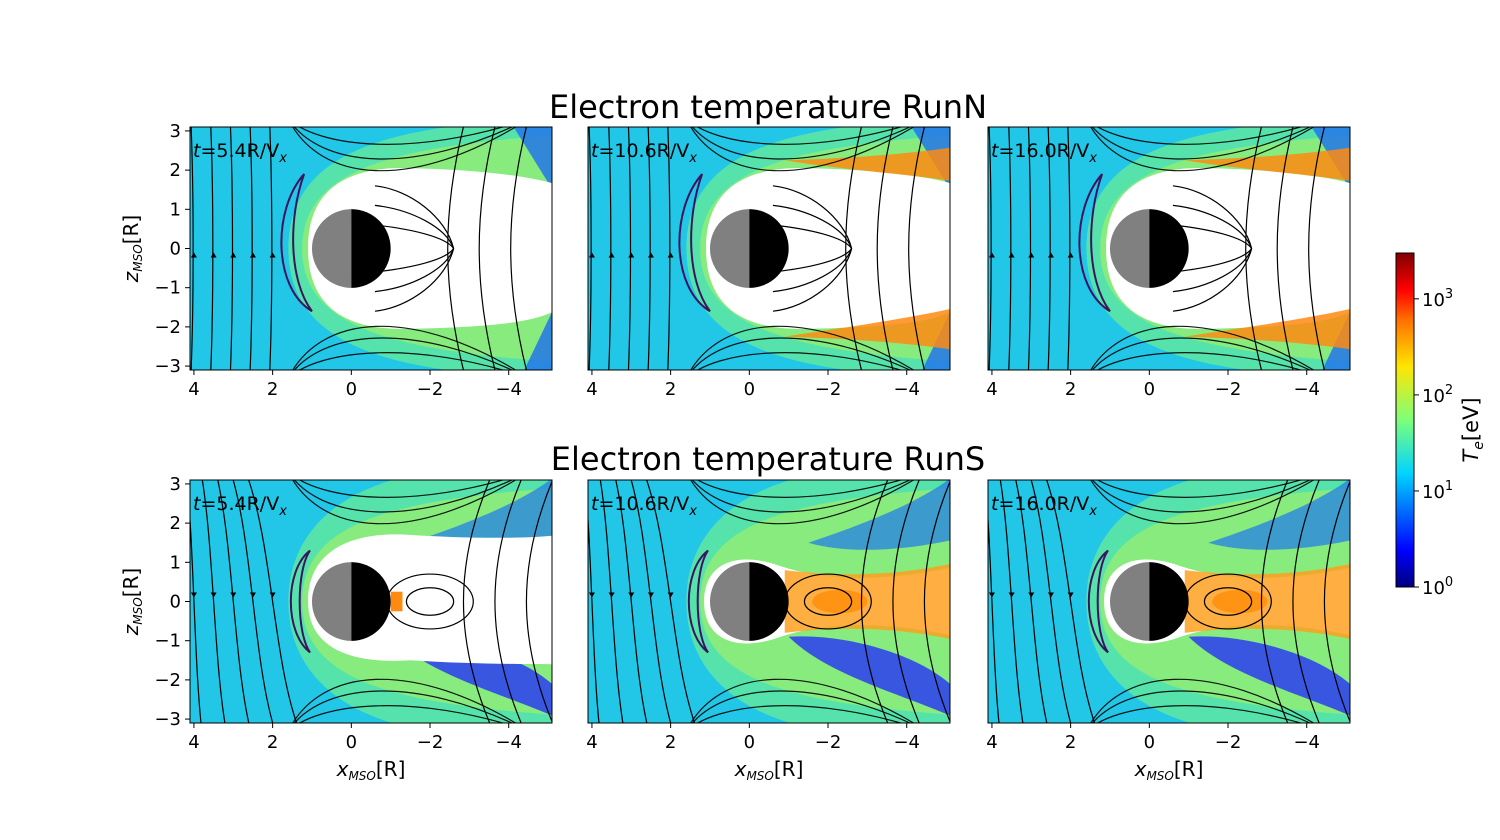  I want to click on panel-runn-3: t=16.0R/Vx 4 2 0 −2 −4, so click(1168, 263).